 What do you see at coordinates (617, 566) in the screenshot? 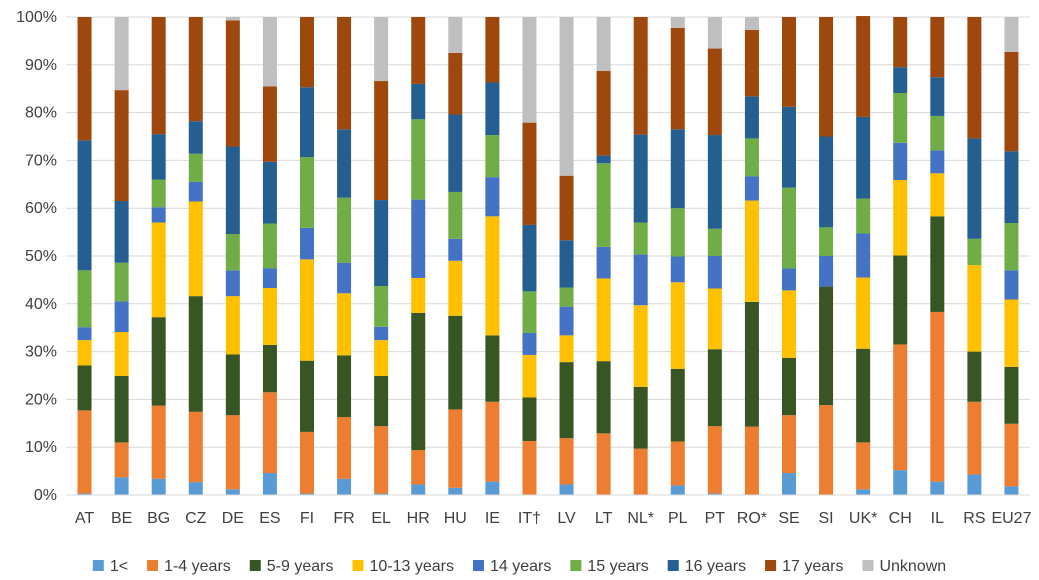
I see `legend-label: 15 years` at bounding box center [617, 566].